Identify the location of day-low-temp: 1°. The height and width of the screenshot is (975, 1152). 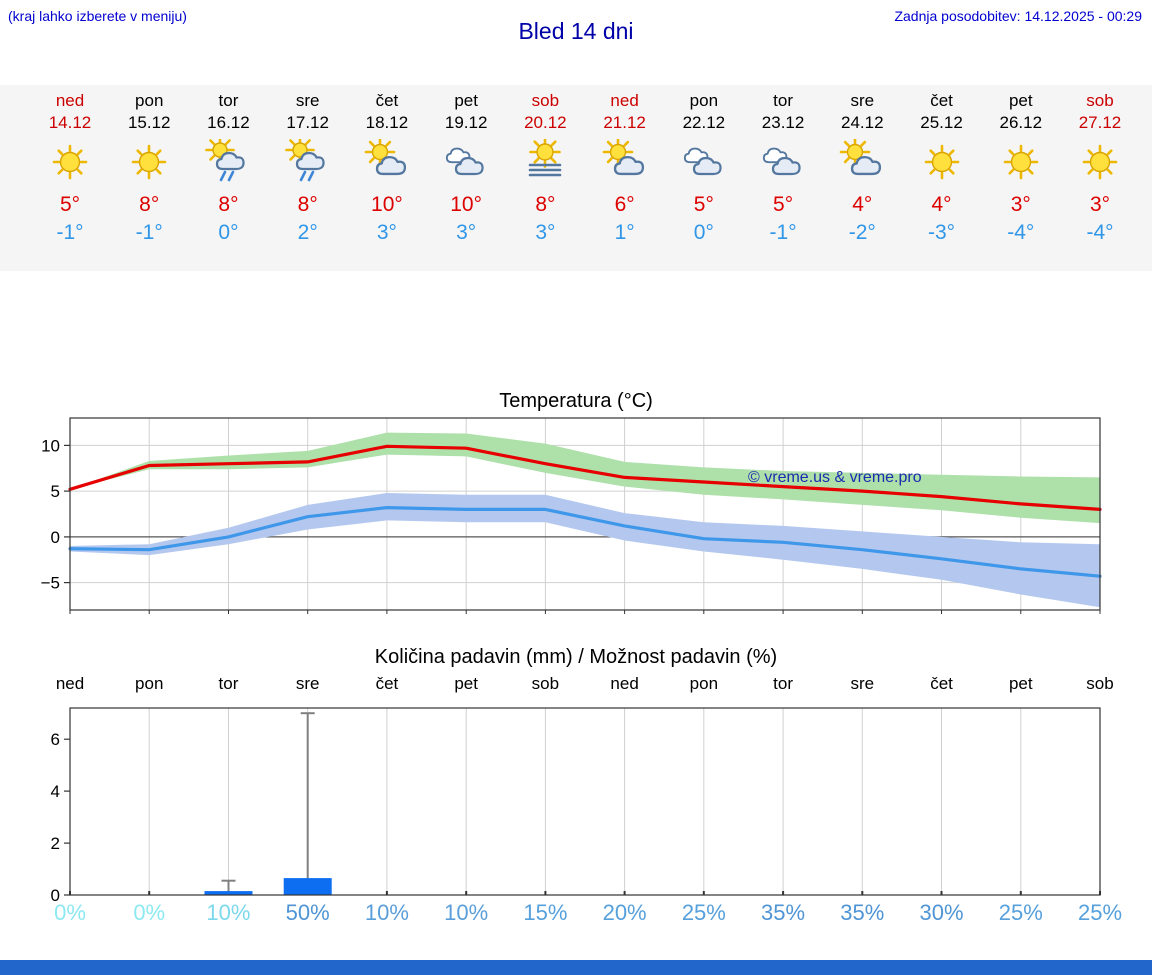
(624, 232).